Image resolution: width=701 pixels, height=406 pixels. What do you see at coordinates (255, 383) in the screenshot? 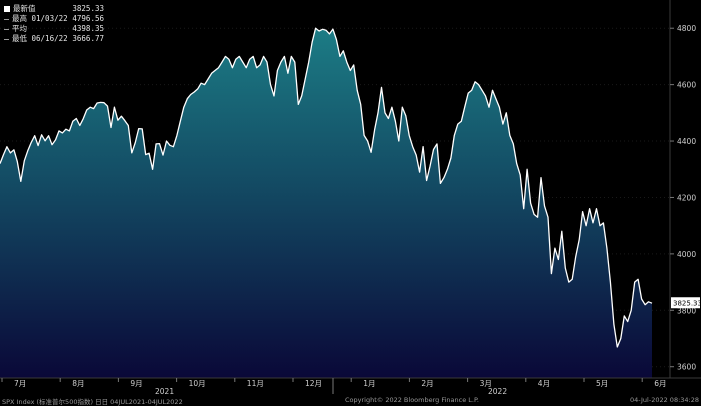
I see `x-tick-label: 11月` at bounding box center [255, 383].